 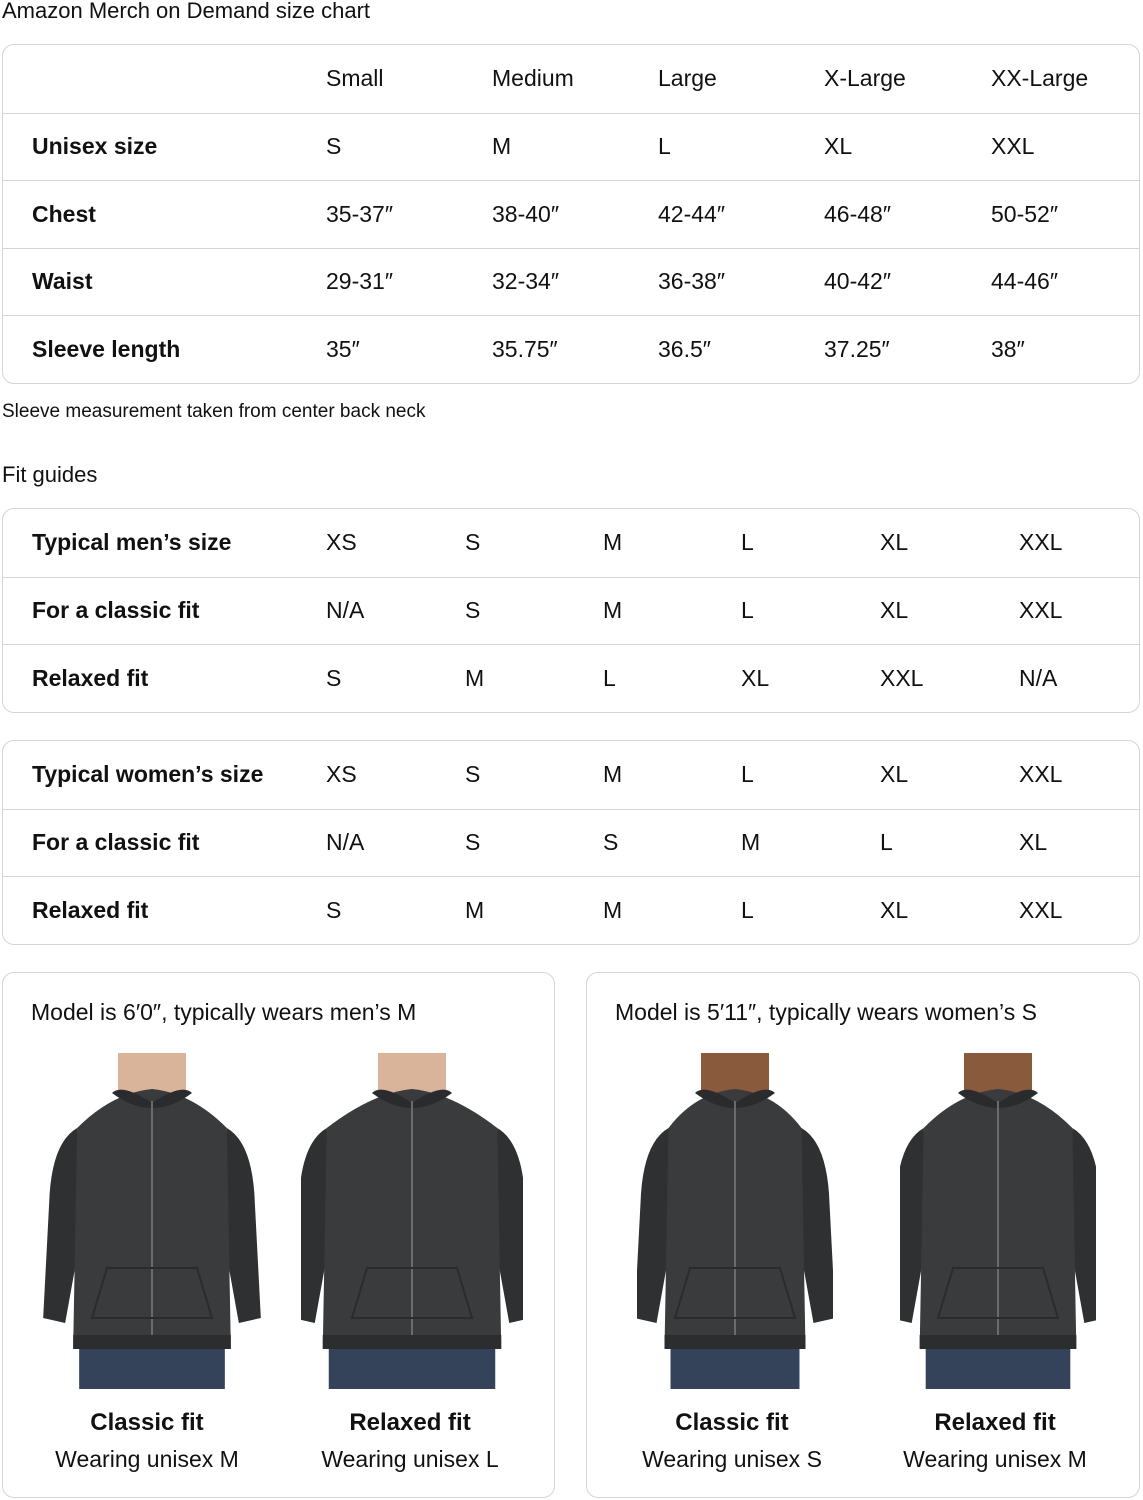 I want to click on table-cell: 35″, so click(x=343, y=348).